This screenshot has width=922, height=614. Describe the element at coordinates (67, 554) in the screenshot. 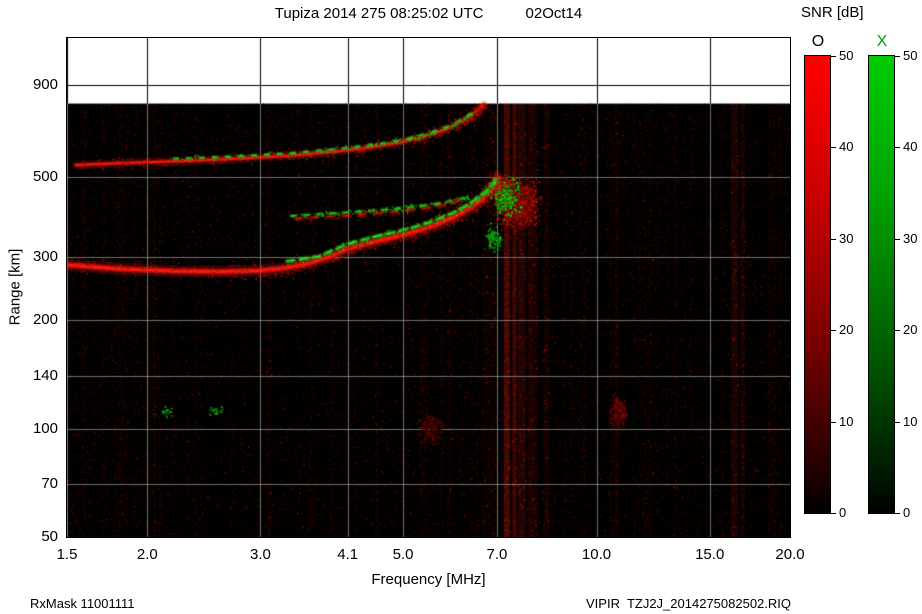

I see `x-tick-label: 1.5` at that location.